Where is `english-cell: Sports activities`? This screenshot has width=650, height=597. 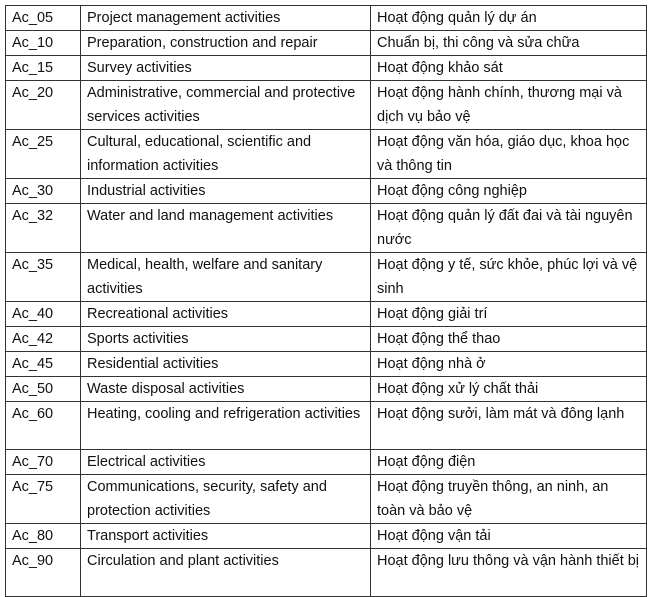
english-cell: Sports activities is located at coordinates (225, 339).